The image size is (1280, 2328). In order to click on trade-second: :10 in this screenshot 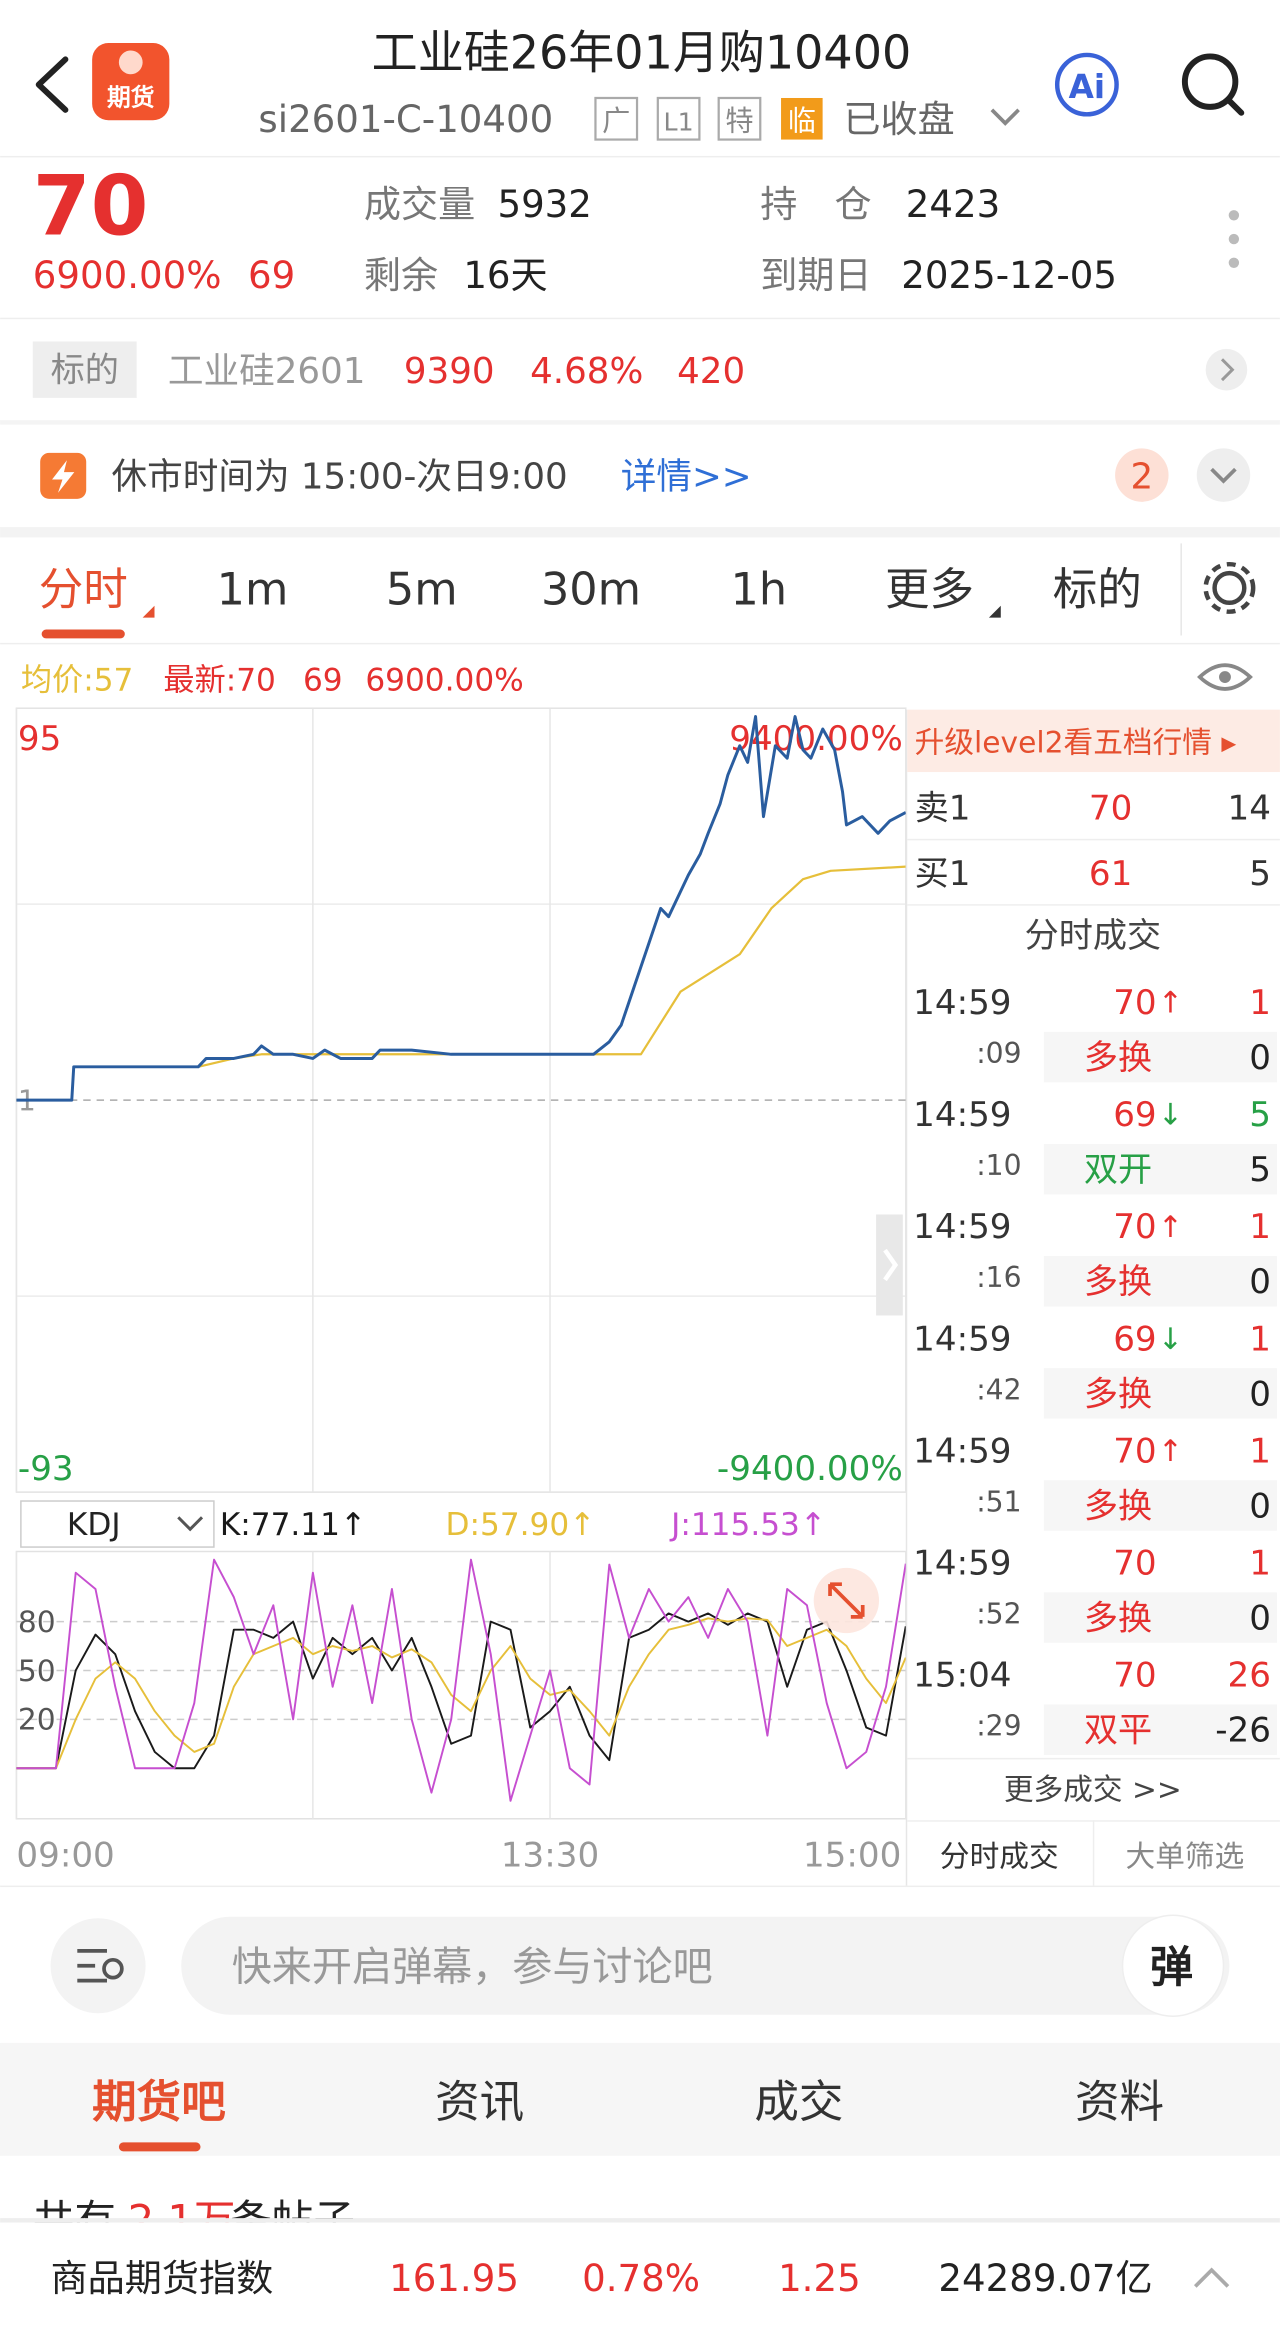, I will do `click(998, 1165)`.